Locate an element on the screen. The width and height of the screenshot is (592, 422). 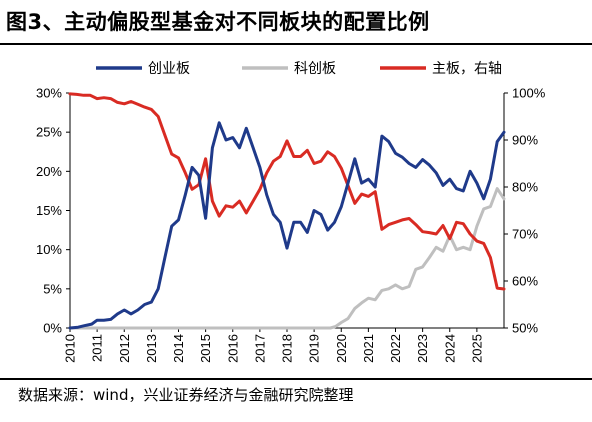
figure-title: 图3、主动偏股型基金对不同板块的配置比例 is located at coordinates (218, 22).